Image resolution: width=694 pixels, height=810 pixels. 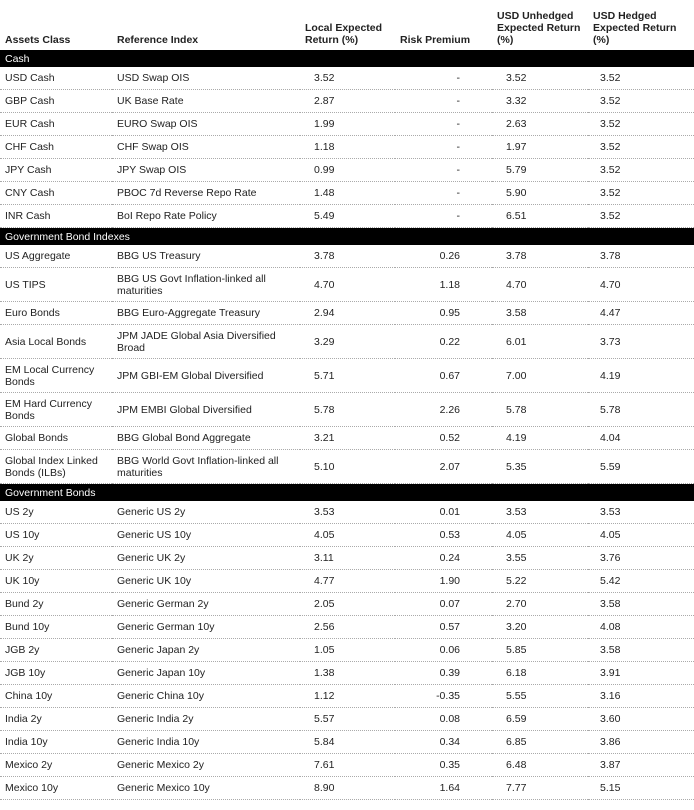 I want to click on cell: 0.67, so click(x=443, y=375).